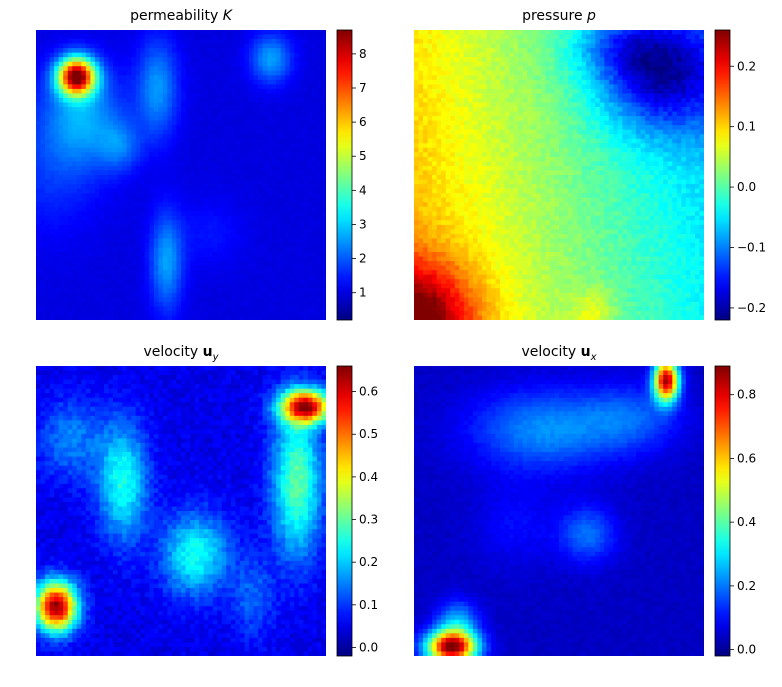  What do you see at coordinates (363, 259) in the screenshot?
I see `colorbar-tick-label: 2` at bounding box center [363, 259].